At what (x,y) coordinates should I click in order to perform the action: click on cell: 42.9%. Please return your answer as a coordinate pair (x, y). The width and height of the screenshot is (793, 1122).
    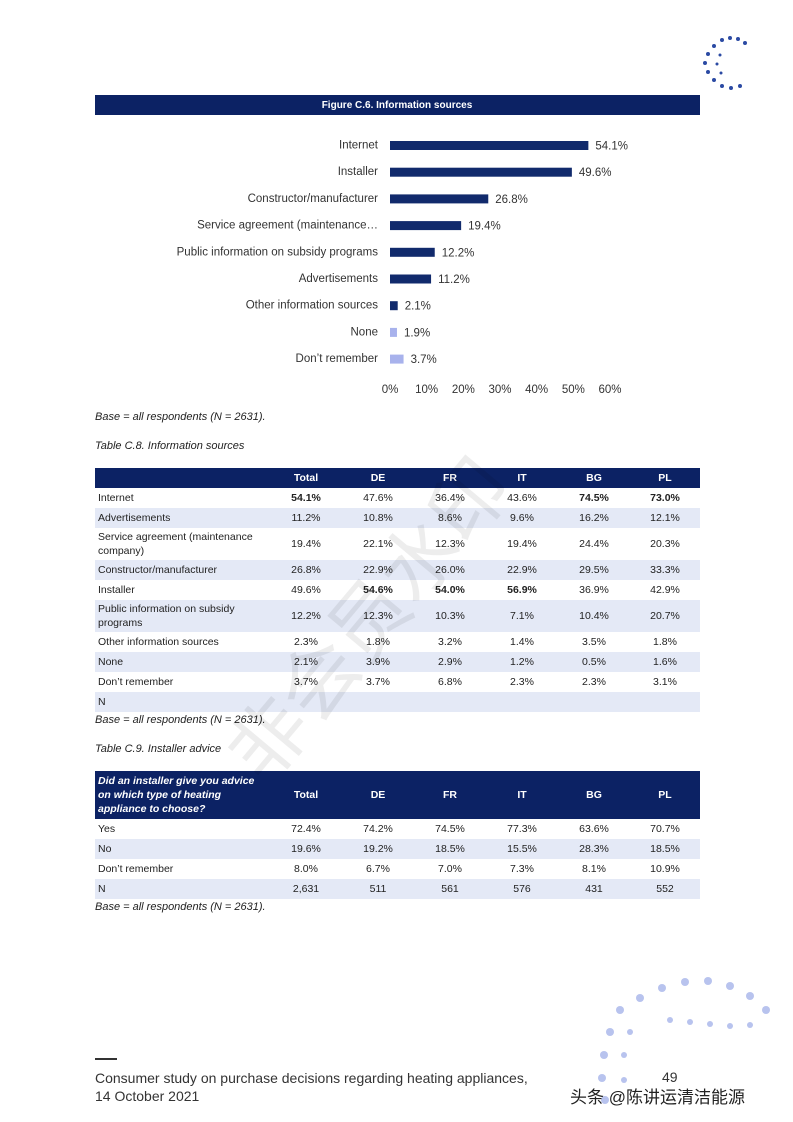
    Looking at the image, I should click on (665, 590).